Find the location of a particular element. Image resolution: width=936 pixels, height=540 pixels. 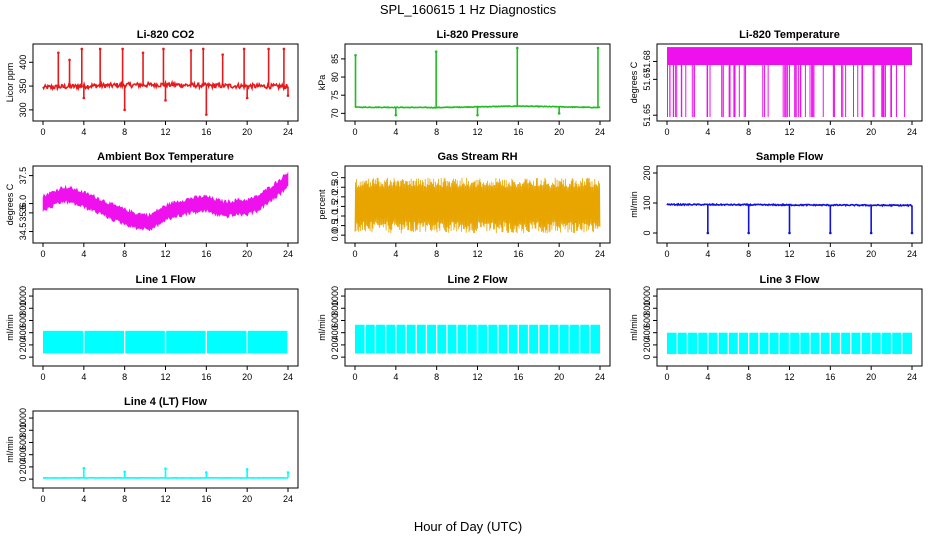

panel-3-title: Ambient Box Temperature is located at coordinates (165, 157).